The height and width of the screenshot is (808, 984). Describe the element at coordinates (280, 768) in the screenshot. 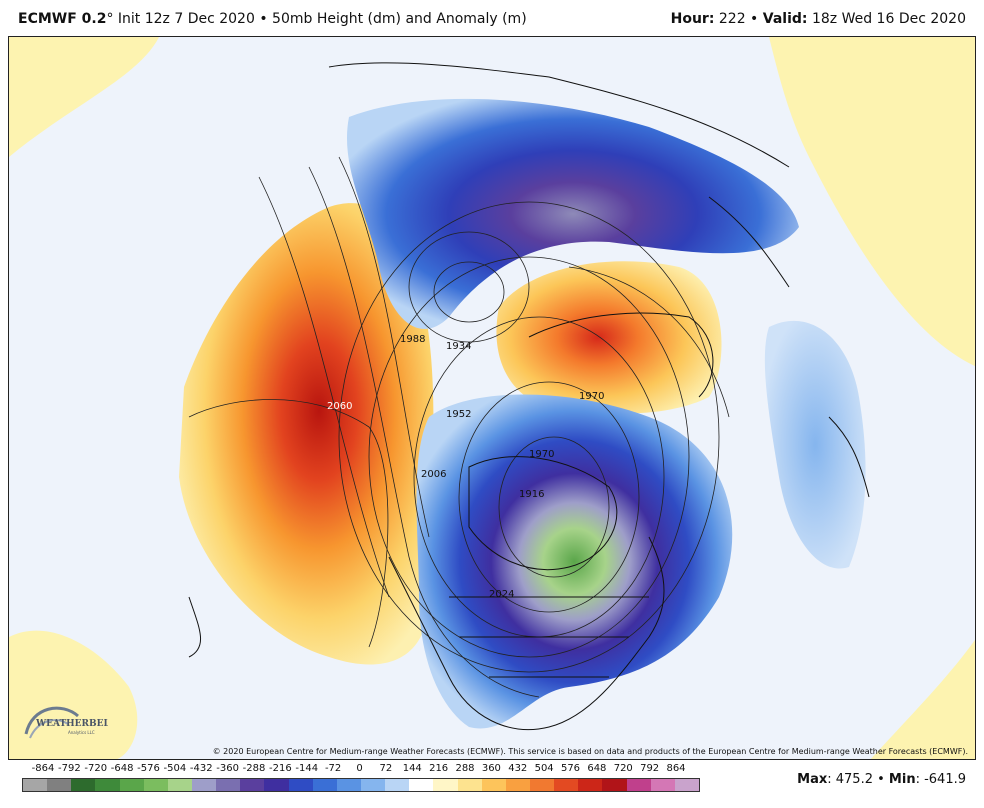

I see `colorbar-label: -216` at that location.